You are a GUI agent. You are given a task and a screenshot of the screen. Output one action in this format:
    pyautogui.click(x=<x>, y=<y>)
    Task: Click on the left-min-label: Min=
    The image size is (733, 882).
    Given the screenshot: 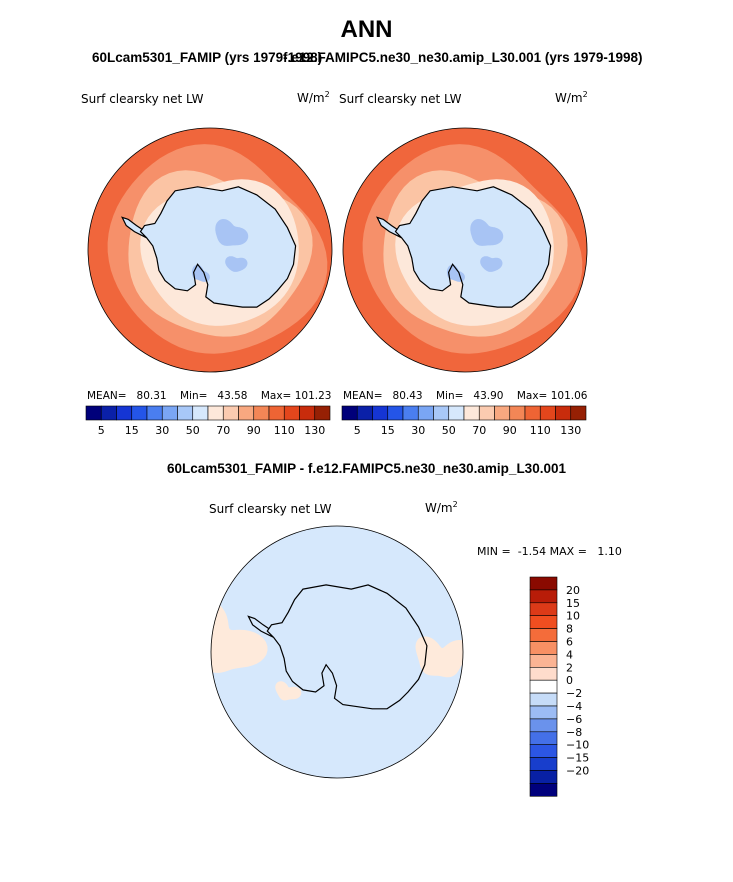 What is the action you would take?
    pyautogui.click(x=193, y=396)
    